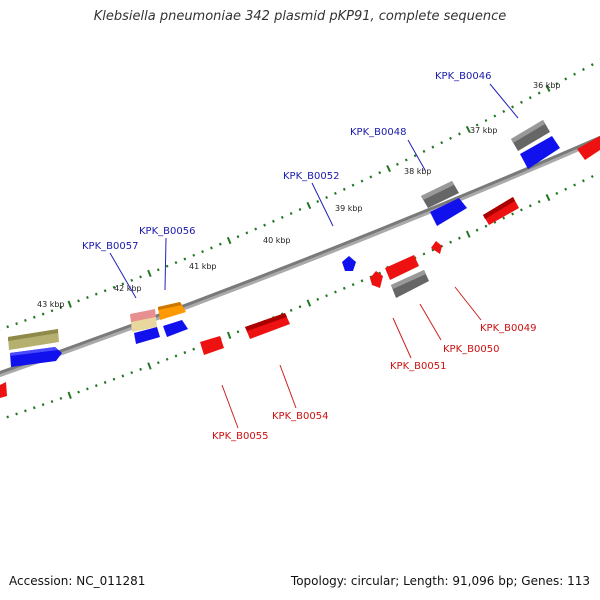 The width and height of the screenshot is (600, 600). Describe the element at coordinates (378, 132) in the screenshot. I see `gene-label-KPK_B0048: KPK_B0048` at that location.